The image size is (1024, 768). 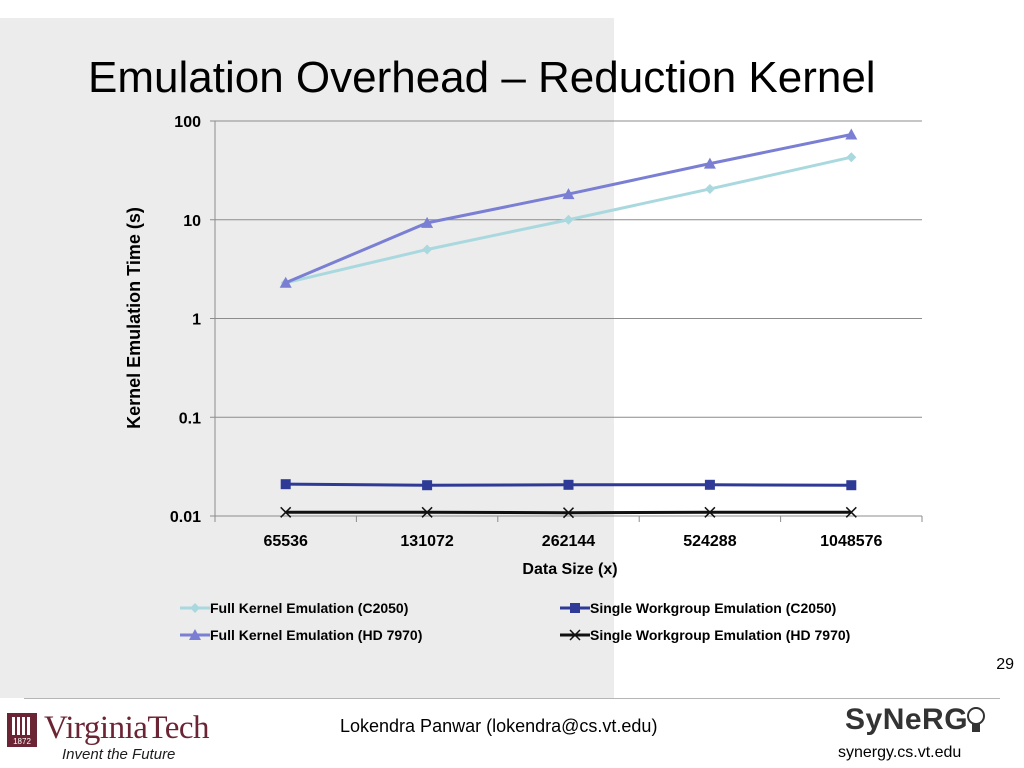 What do you see at coordinates (569, 569) in the screenshot?
I see `x-axis-label: Data Size (x)` at bounding box center [569, 569].